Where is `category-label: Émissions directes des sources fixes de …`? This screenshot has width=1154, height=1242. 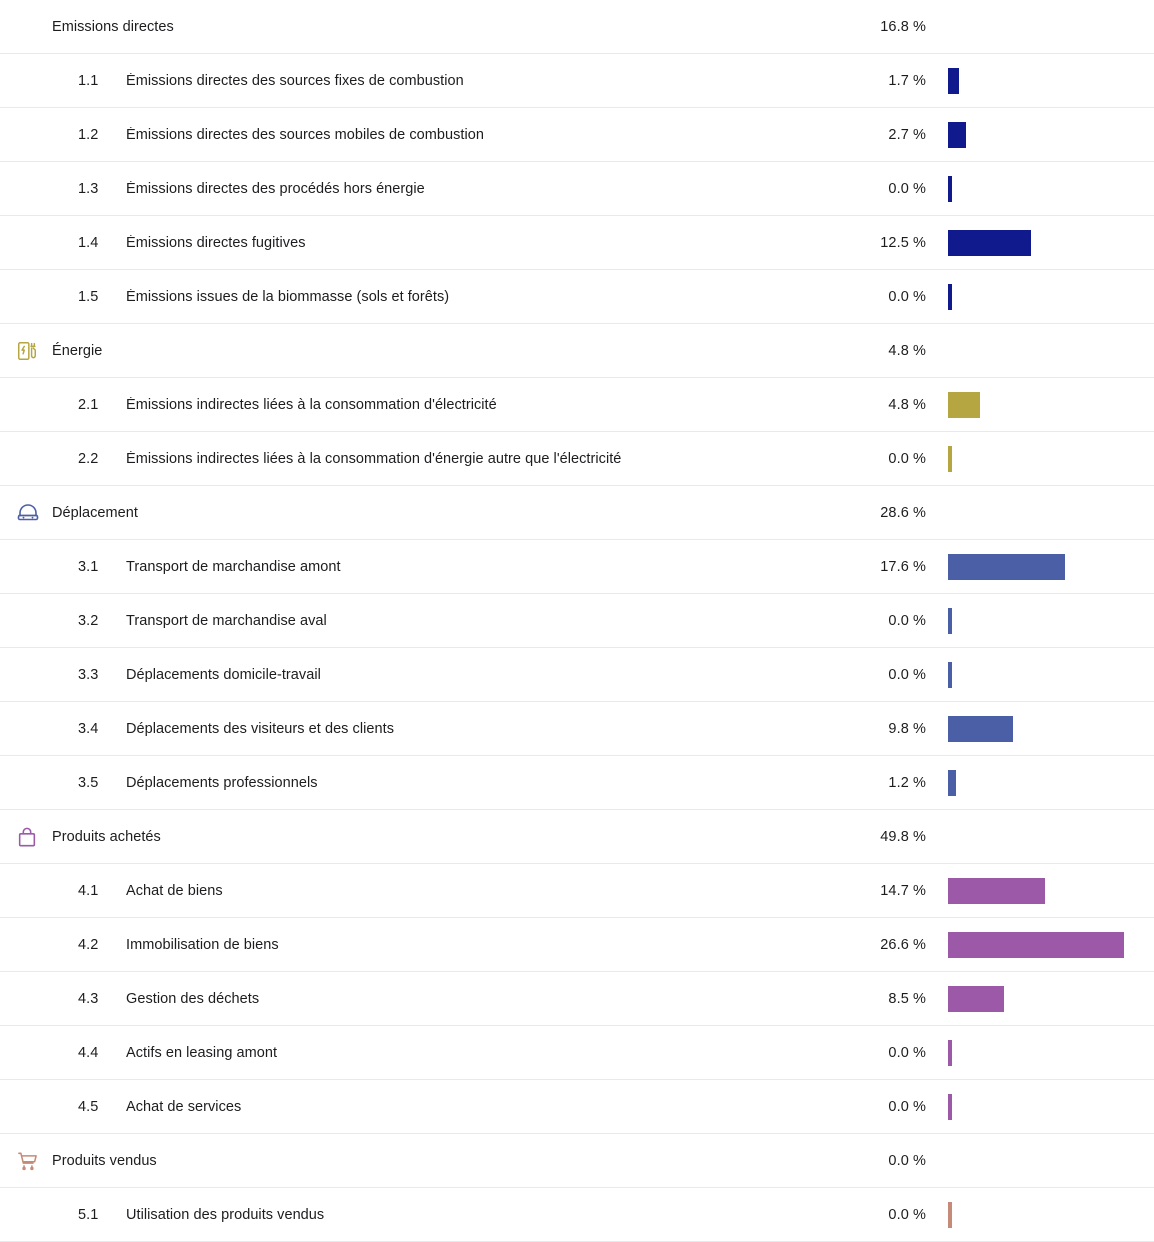 category-label: Émissions directes des sources fixes de … is located at coordinates (295, 80).